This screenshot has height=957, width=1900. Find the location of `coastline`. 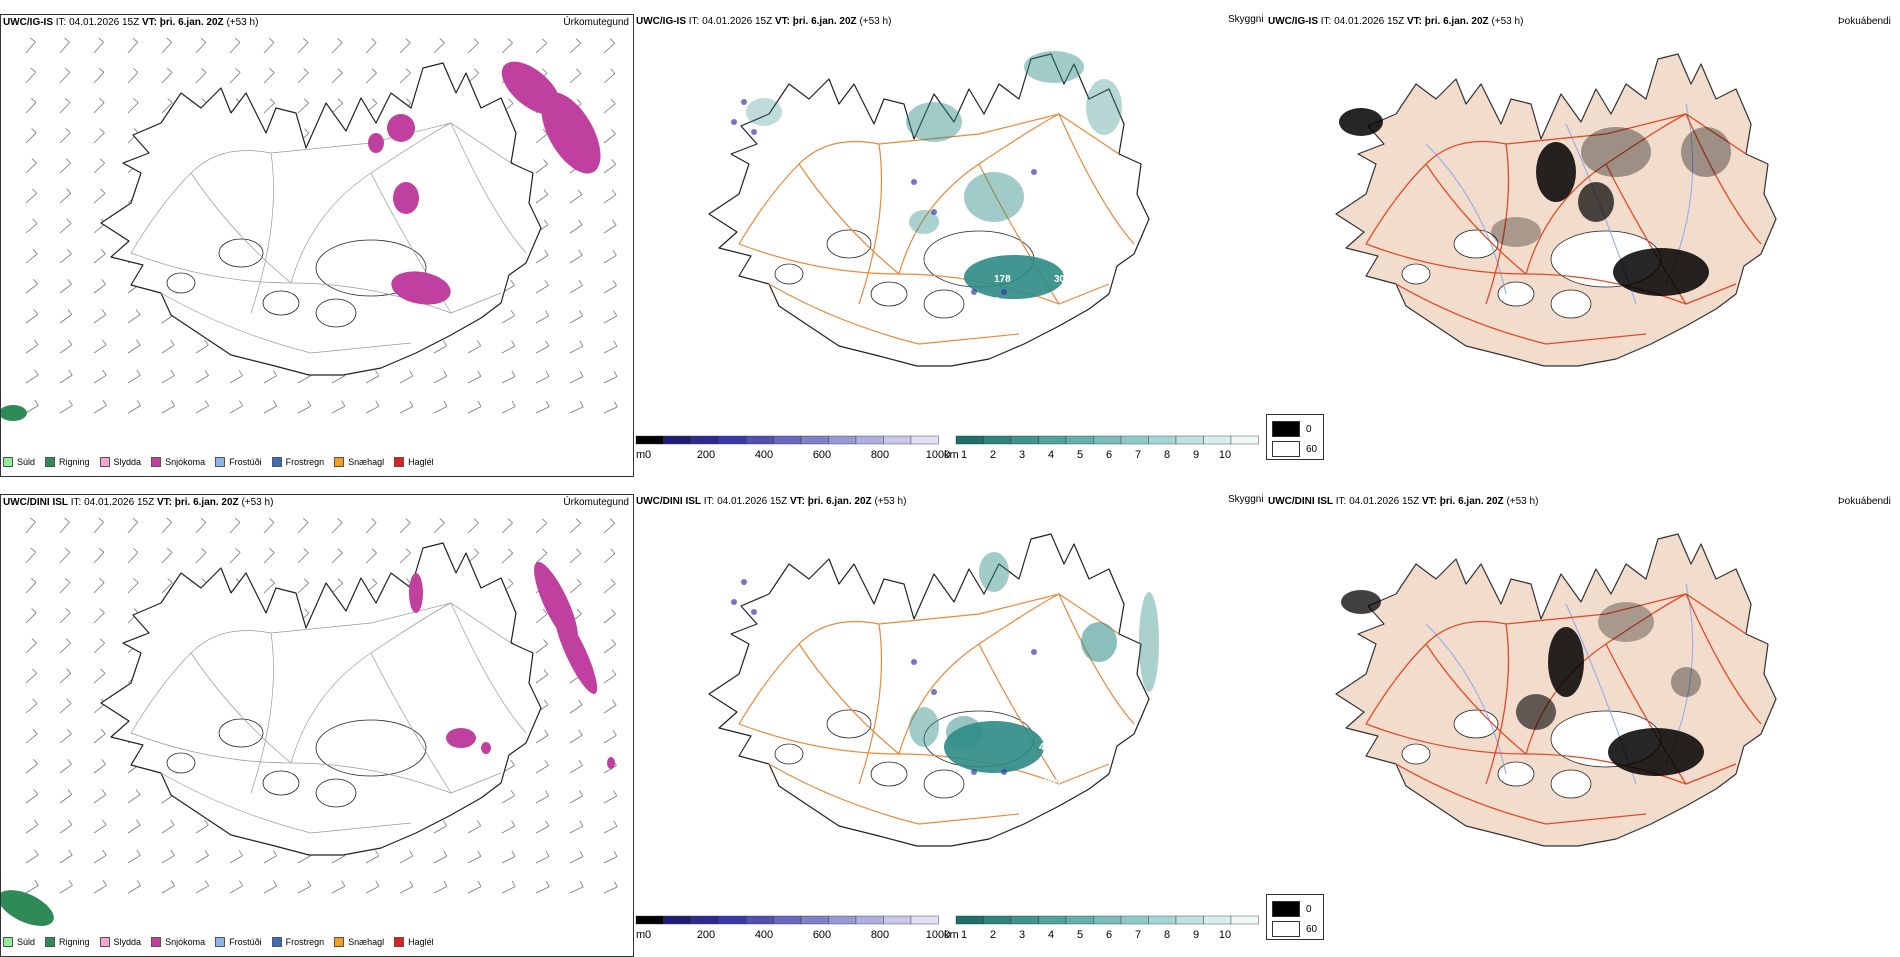

coastline is located at coordinates (1556, 210).